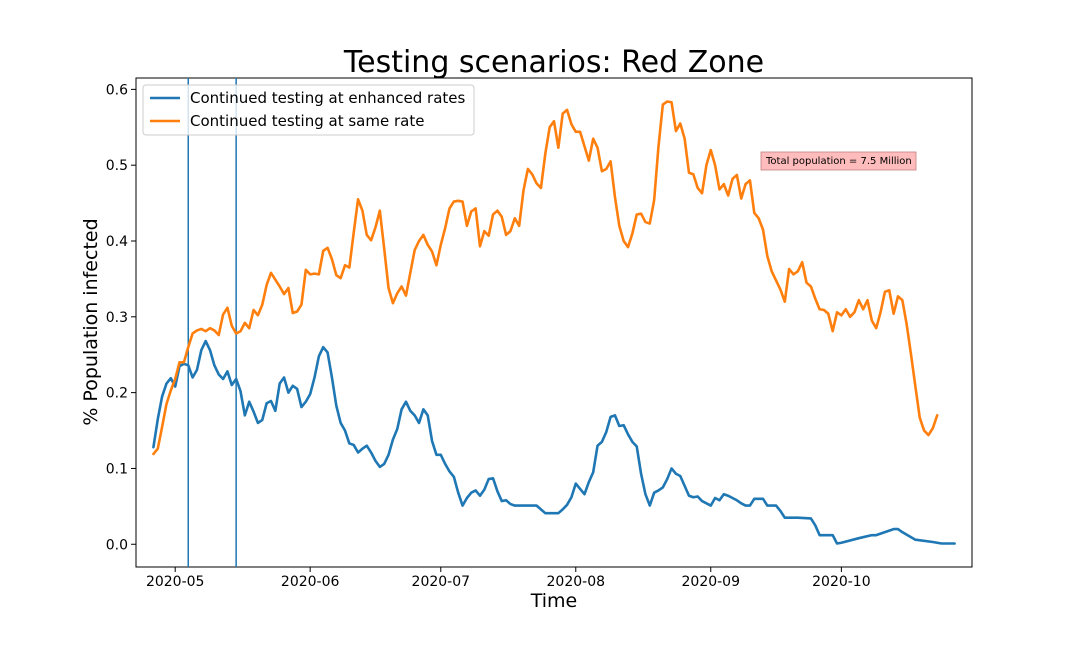 The width and height of the screenshot is (1080, 648). What do you see at coordinates (91, 321) in the screenshot?
I see `y-axis-label: % Population infected` at bounding box center [91, 321].